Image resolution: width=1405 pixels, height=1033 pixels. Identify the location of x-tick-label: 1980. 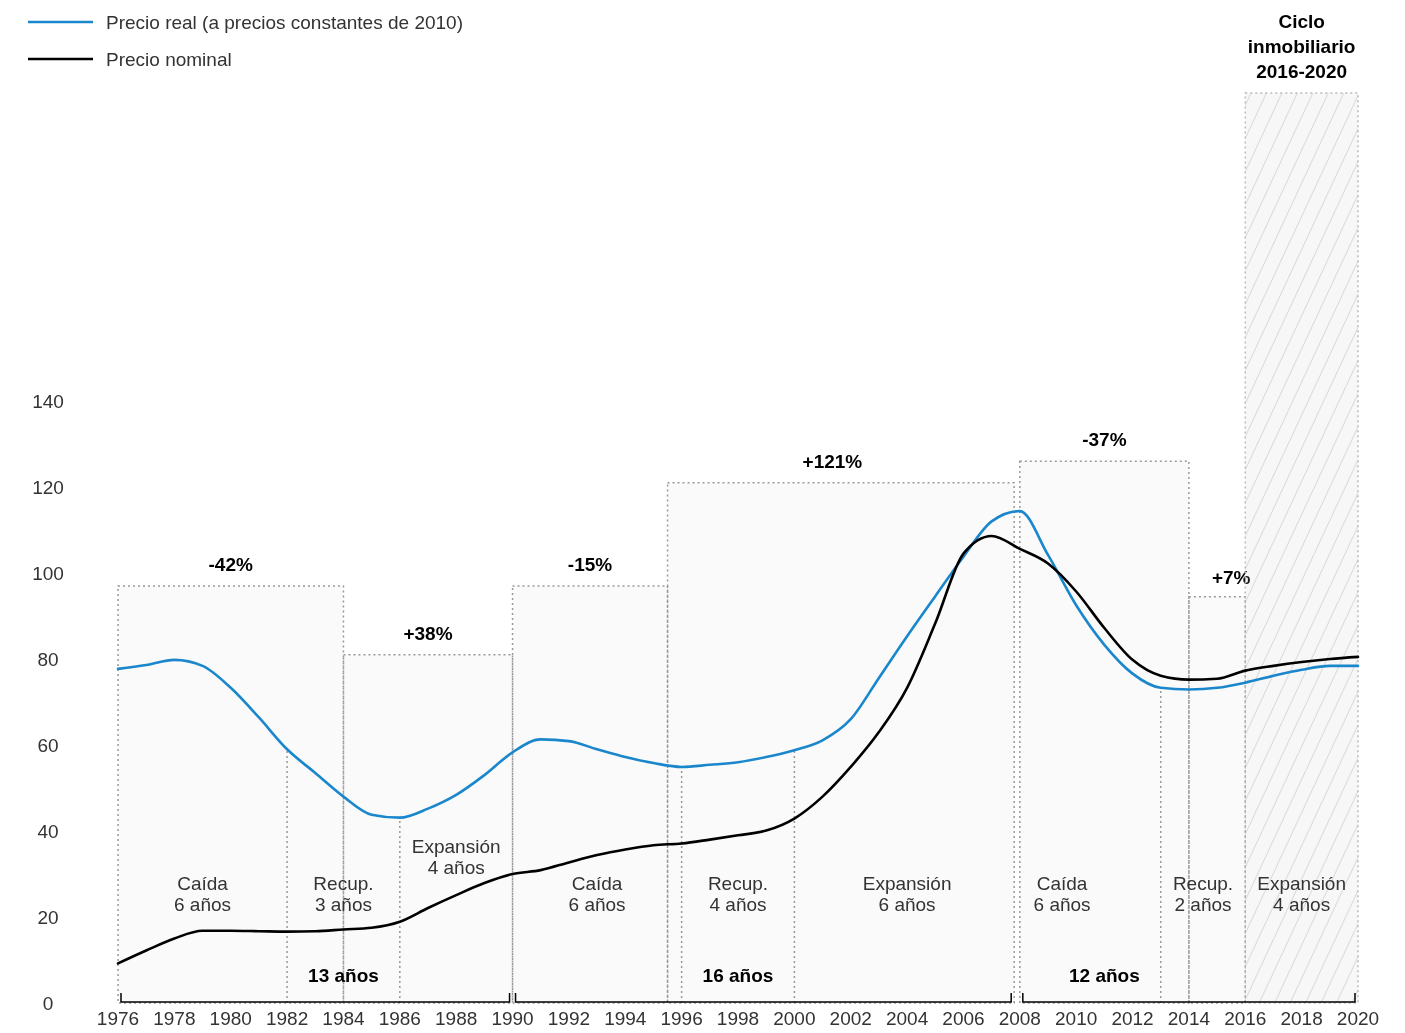
(230, 1018).